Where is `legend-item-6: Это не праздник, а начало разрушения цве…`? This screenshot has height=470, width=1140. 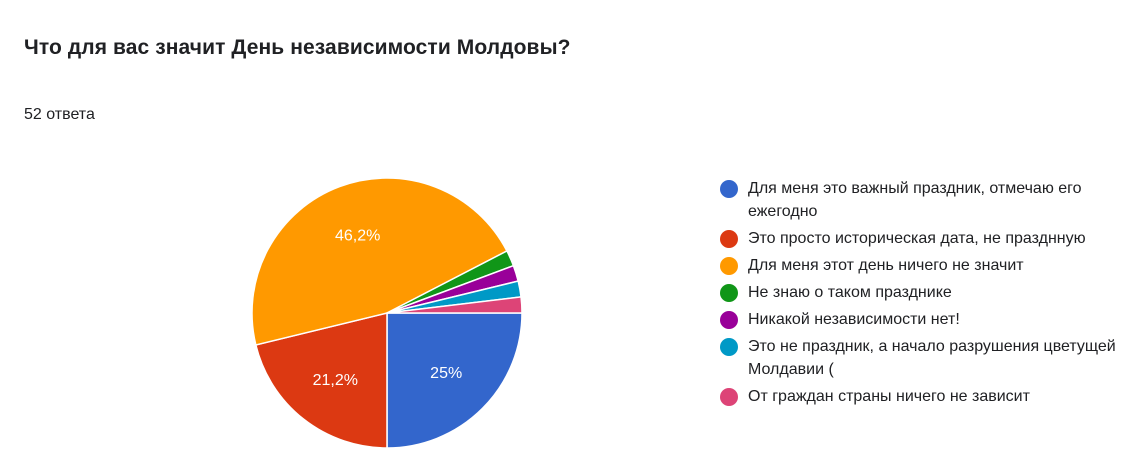 legend-item-6: Это не праздник, а начало разрушения цве… is located at coordinates (920, 358).